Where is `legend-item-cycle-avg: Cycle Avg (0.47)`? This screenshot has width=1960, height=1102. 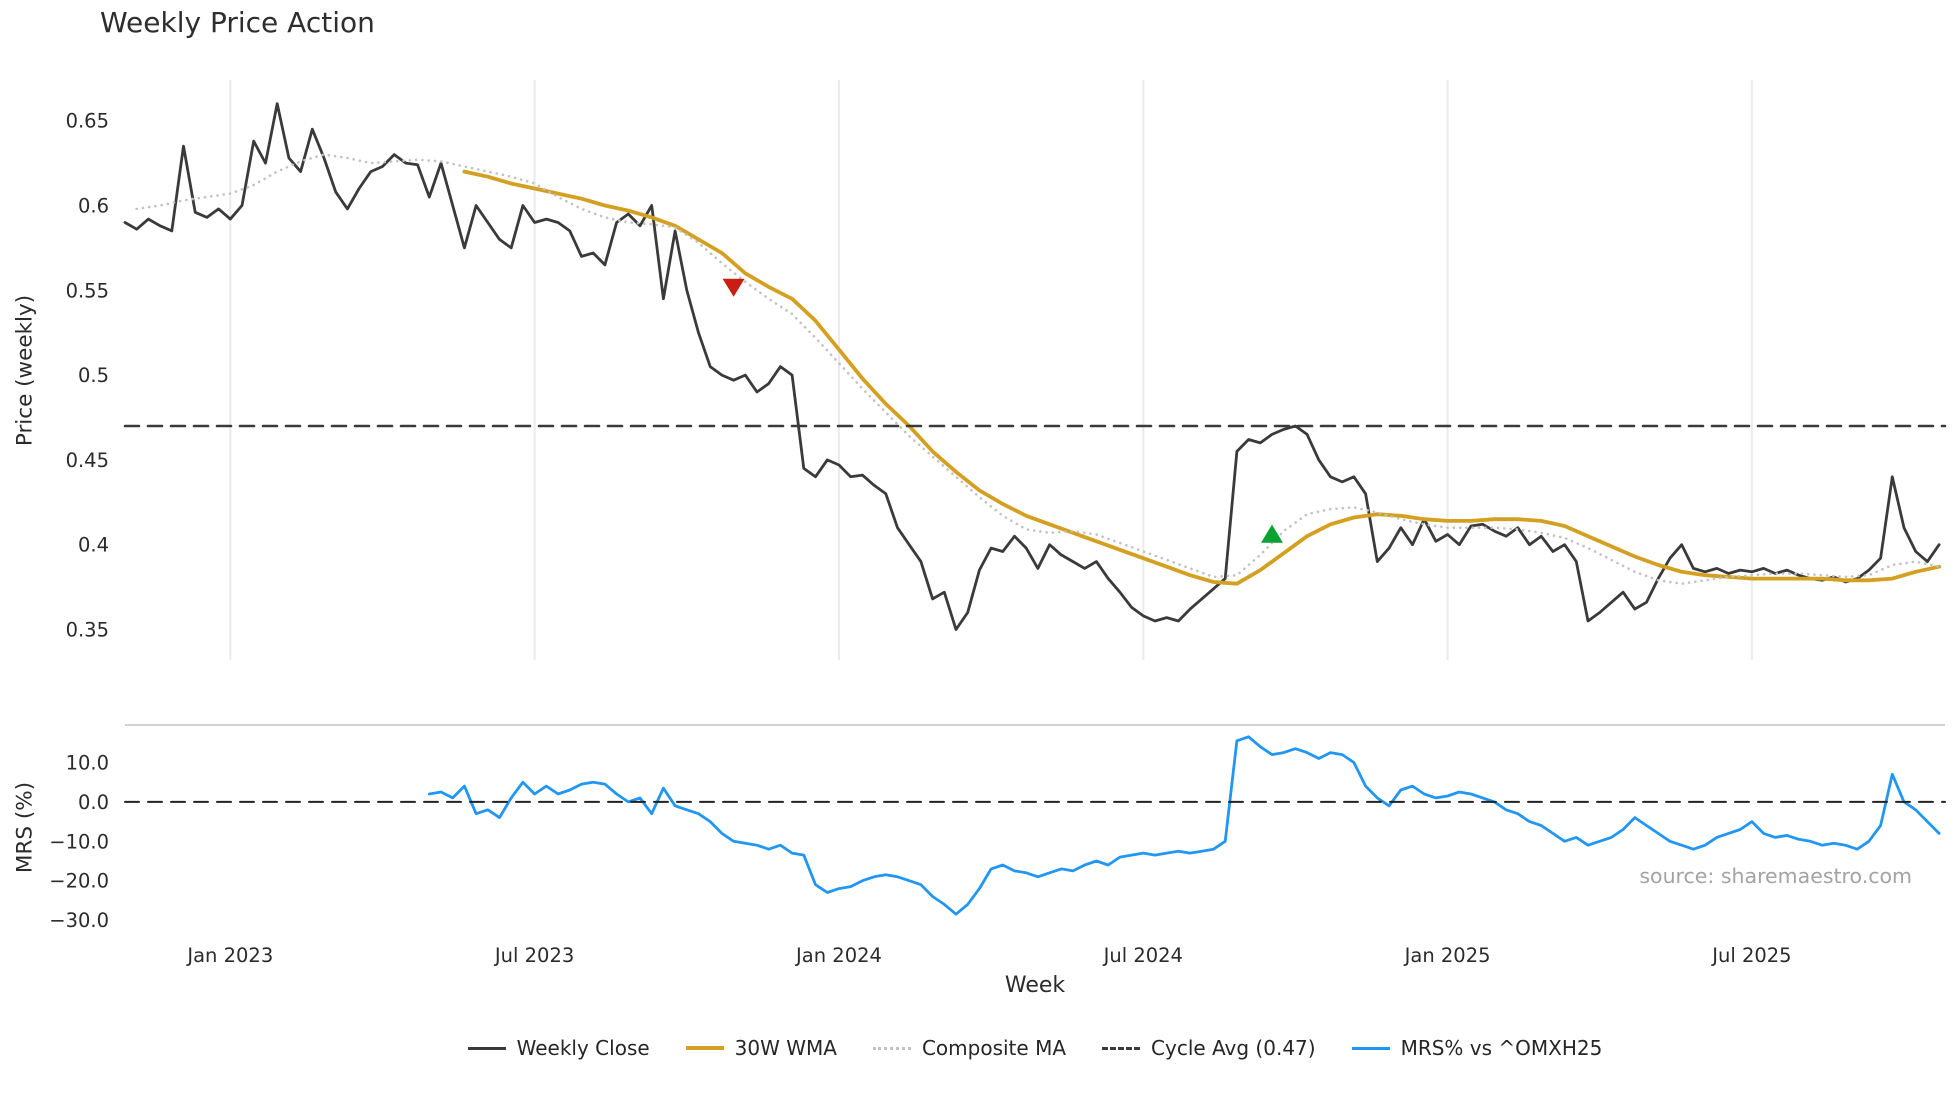 legend-item-cycle-avg: Cycle Avg (0.47) is located at coordinates (1209, 1048).